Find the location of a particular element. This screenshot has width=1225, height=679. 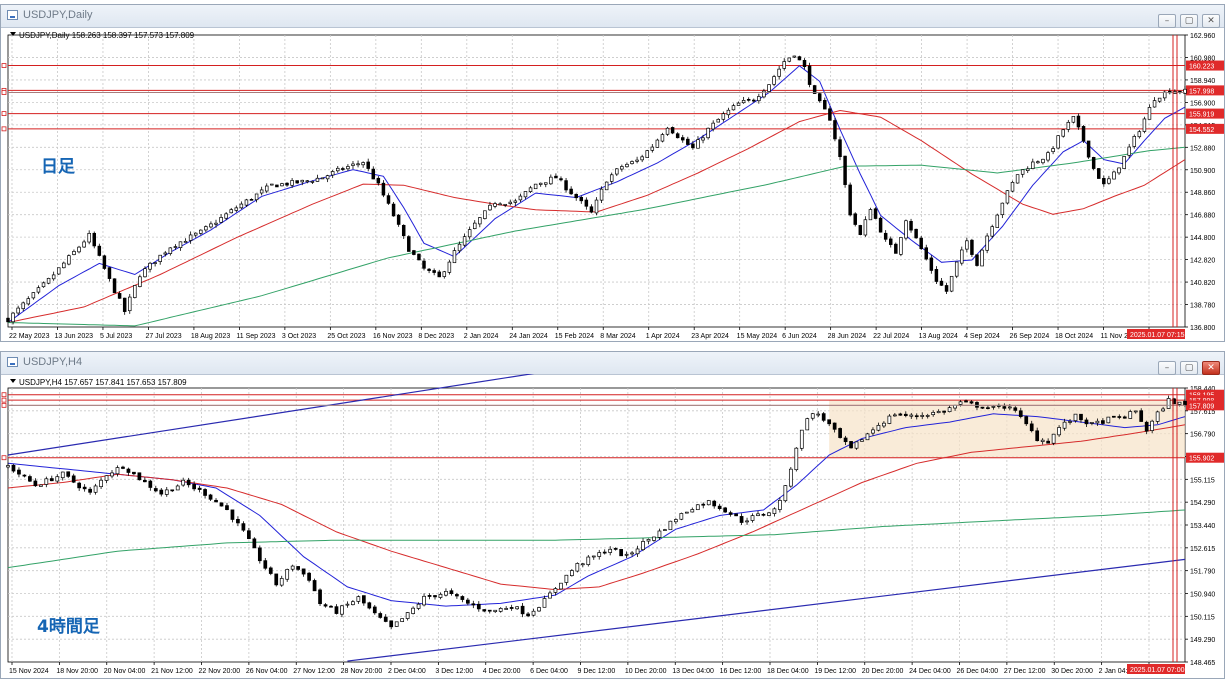

x-tick-label: 8 Dec 2023 is located at coordinates (436, 336).